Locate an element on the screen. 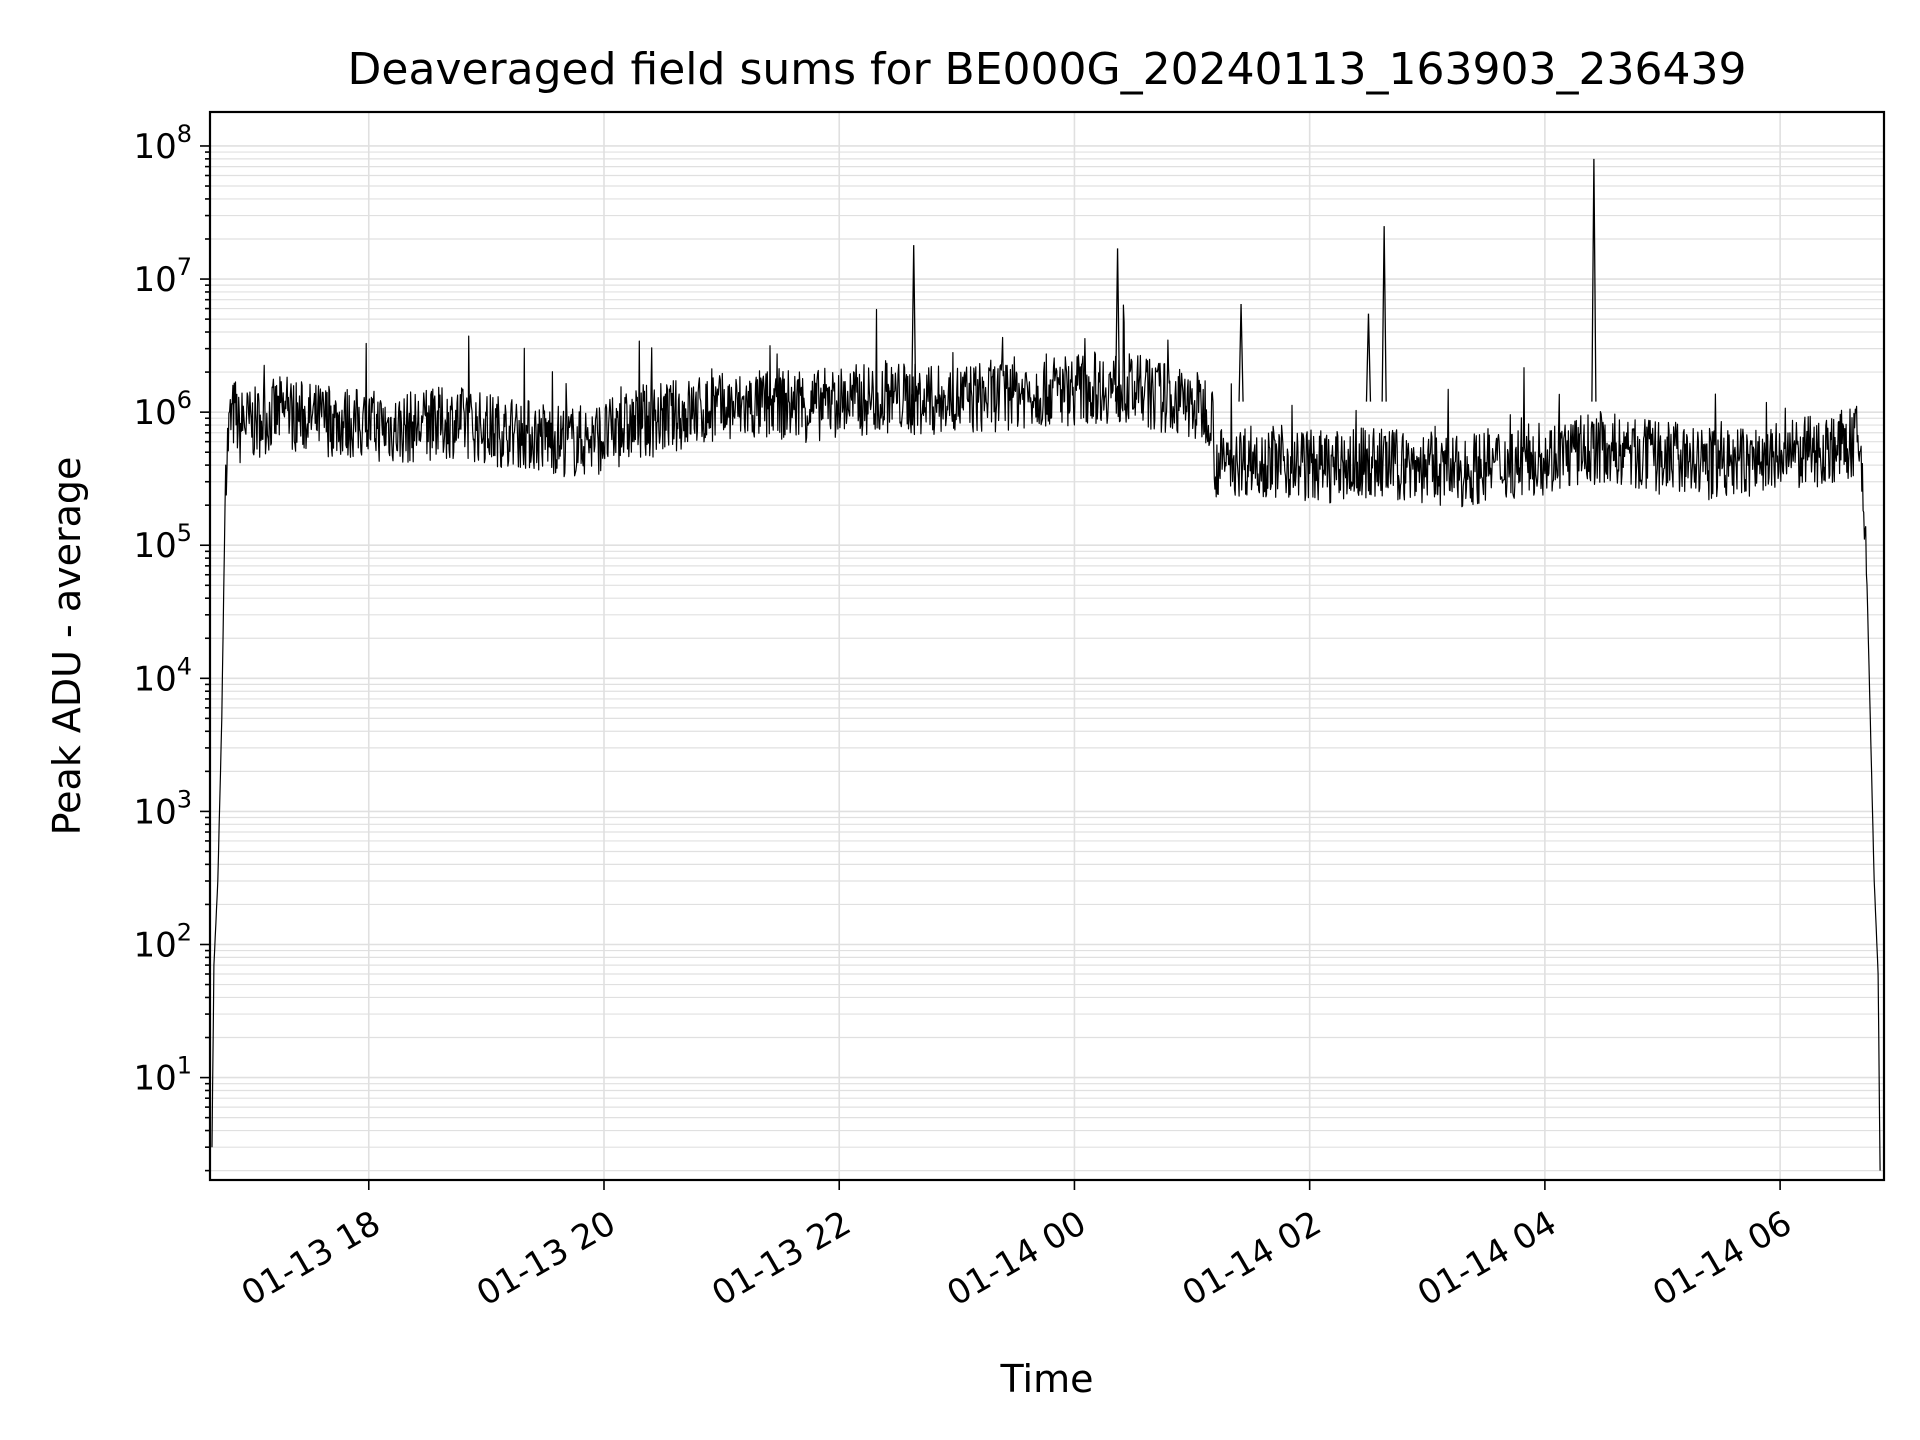  x-axis-label: Time is located at coordinates (1047, 1379).